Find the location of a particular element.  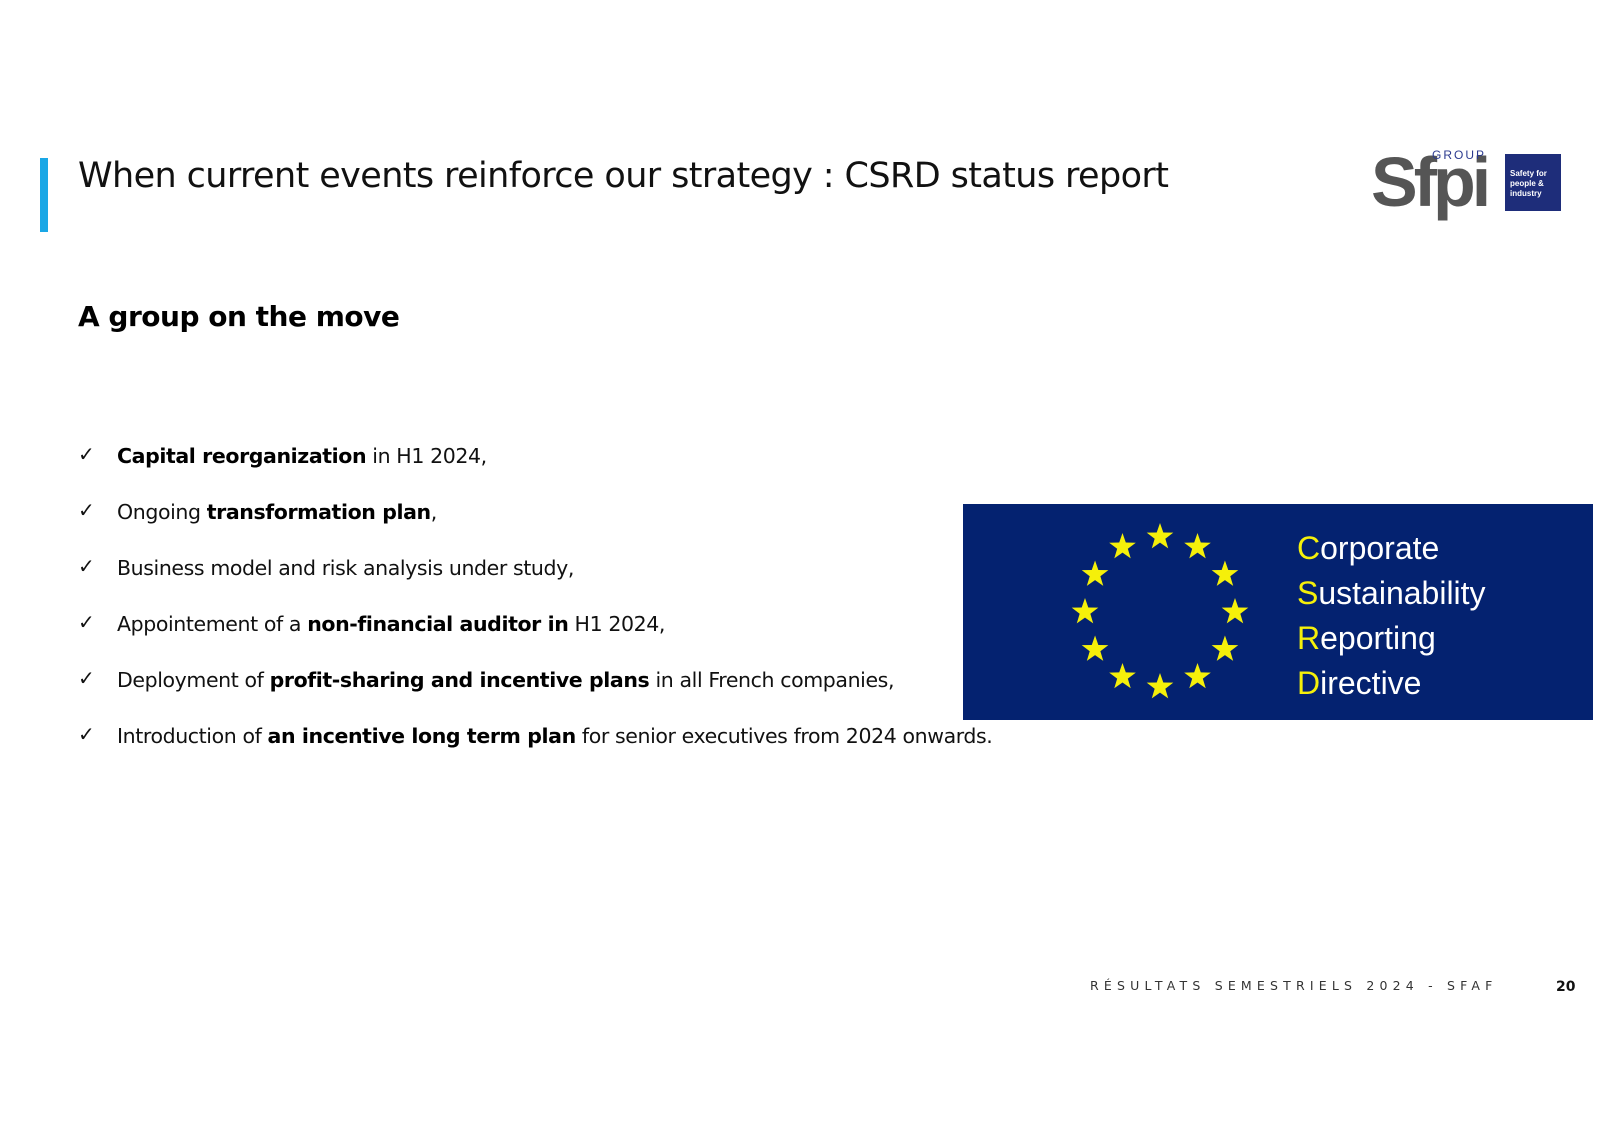

bullet-text-bold: profit-sharing and incentive plans is located at coordinates (459, 680).